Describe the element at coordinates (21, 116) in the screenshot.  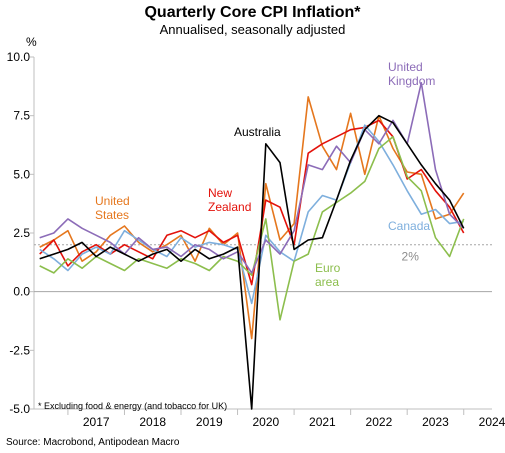
I see `y-tick-label: 7.5` at that location.